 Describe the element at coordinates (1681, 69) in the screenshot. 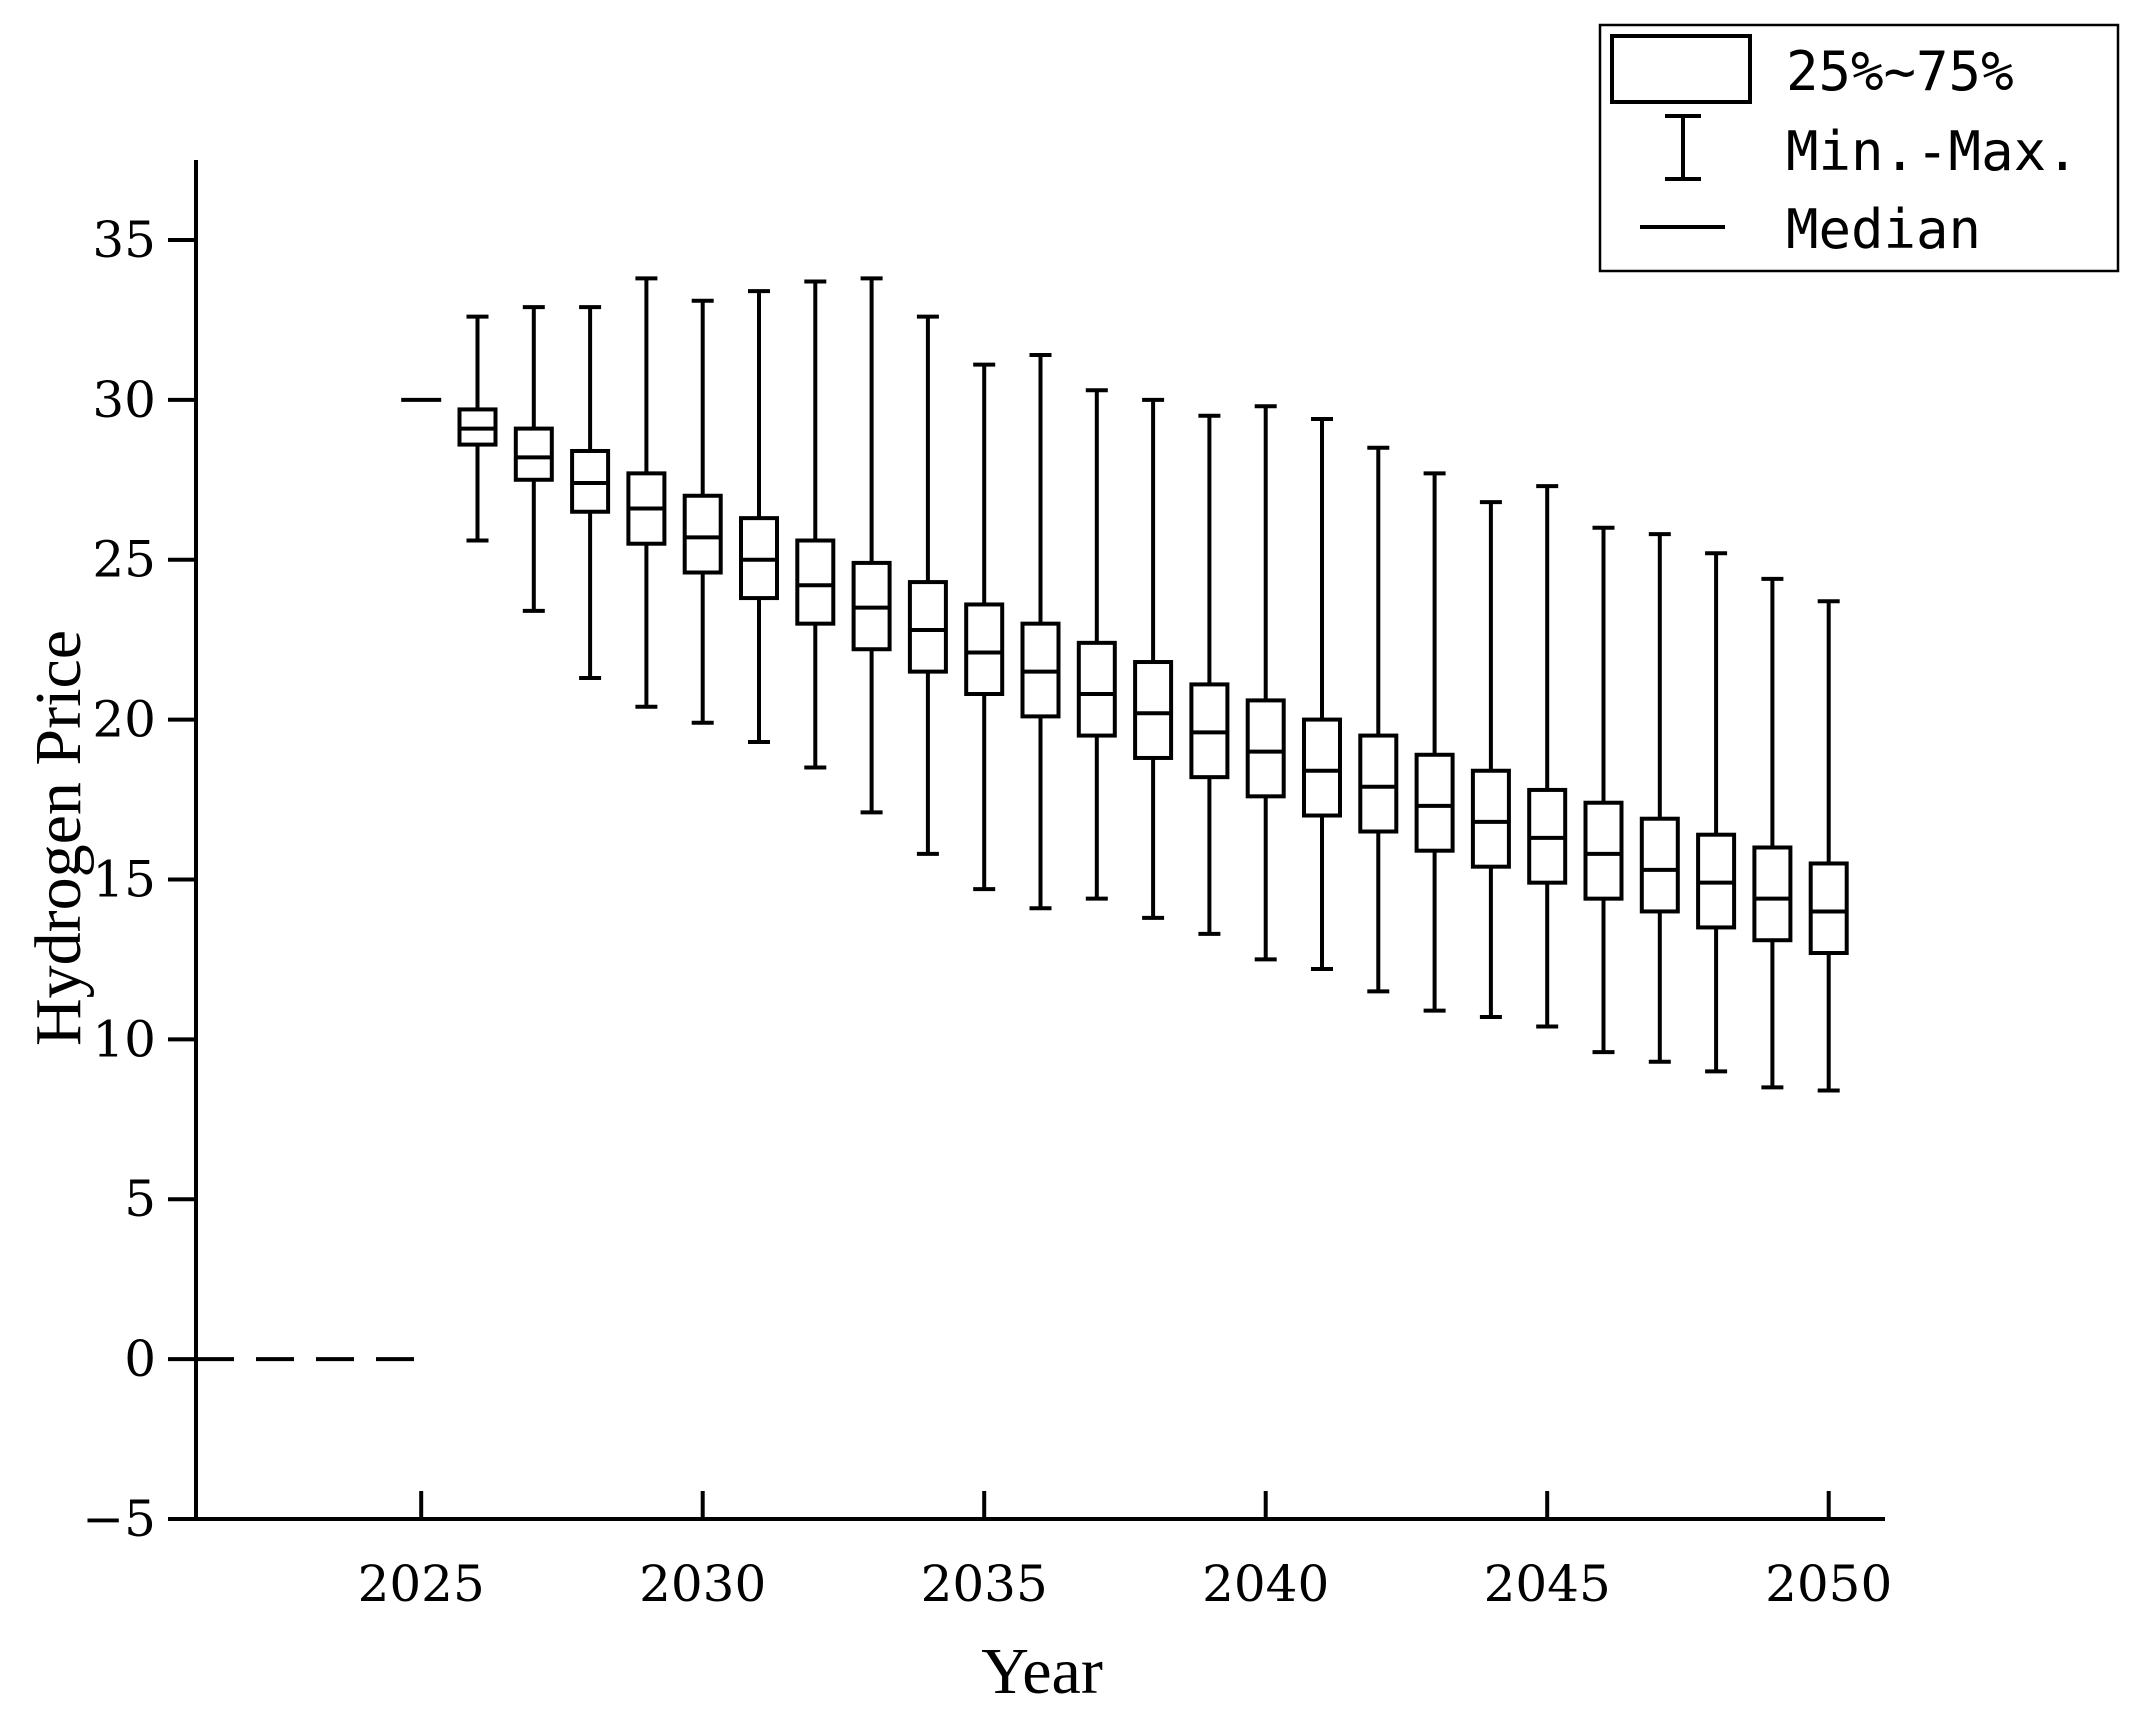

I see `legend-box-swatch` at that location.